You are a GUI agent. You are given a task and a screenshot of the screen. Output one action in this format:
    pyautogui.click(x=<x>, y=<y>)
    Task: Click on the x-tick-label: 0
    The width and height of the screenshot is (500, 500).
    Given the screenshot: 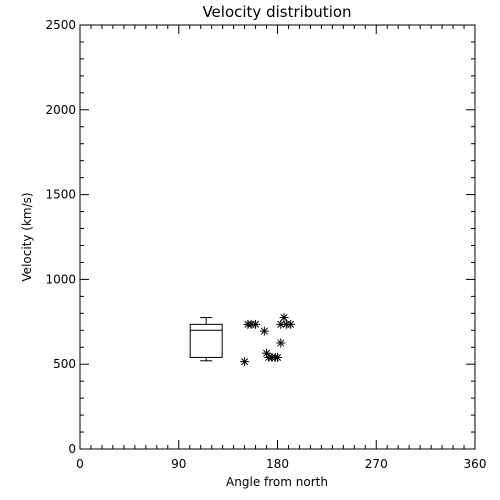 What is the action you would take?
    pyautogui.click(x=80, y=464)
    